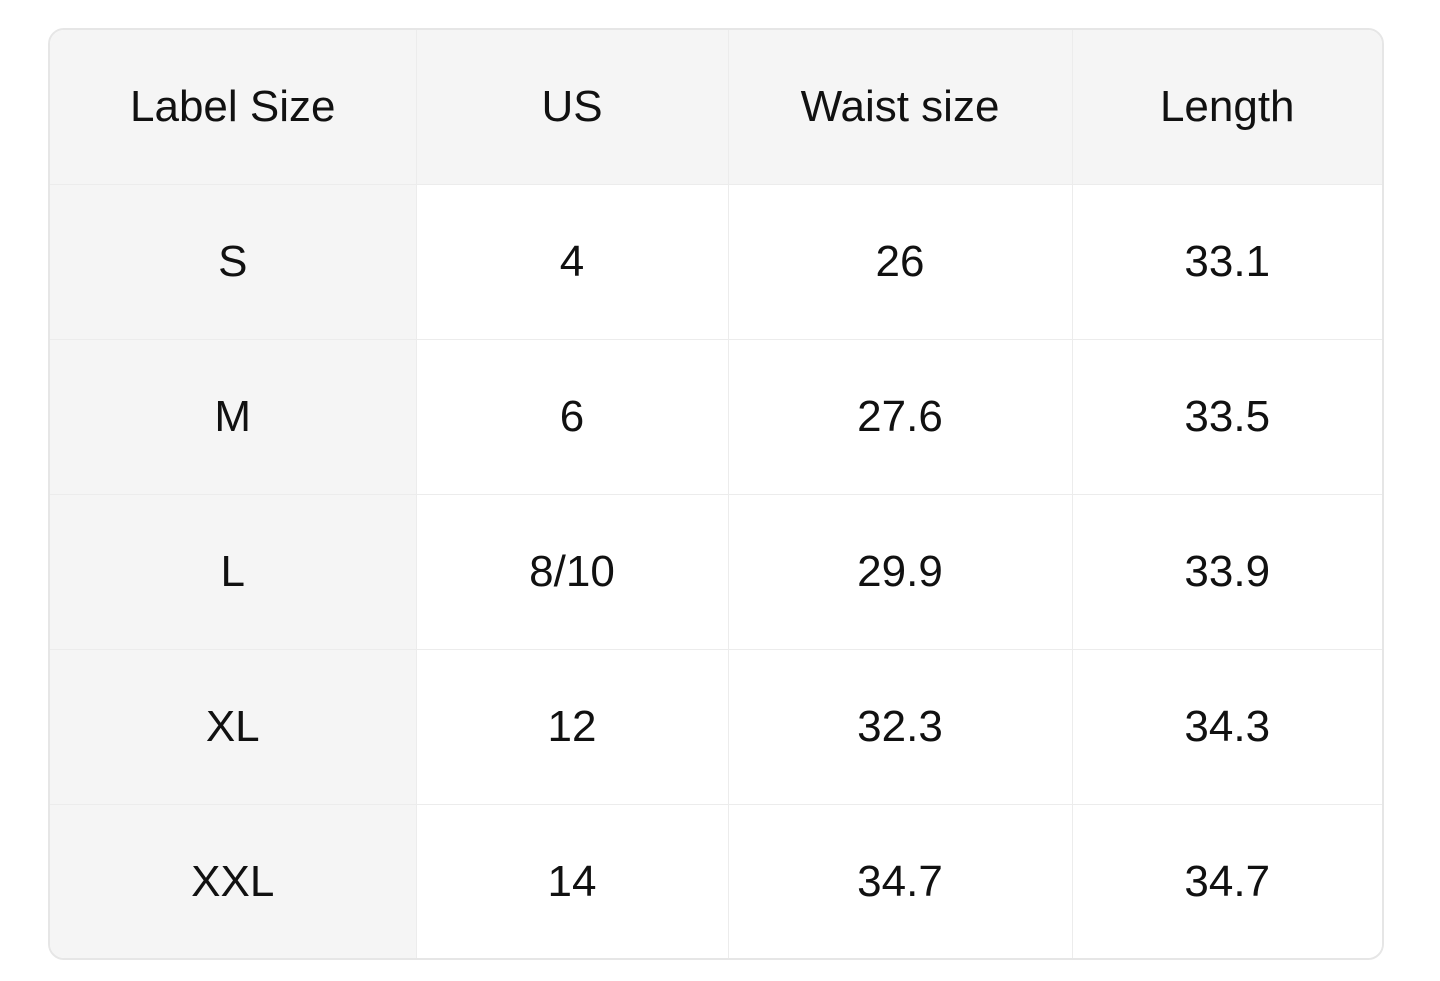 The image size is (1440, 981). Describe the element at coordinates (233, 262) in the screenshot. I see `cell-label-size: S` at that location.